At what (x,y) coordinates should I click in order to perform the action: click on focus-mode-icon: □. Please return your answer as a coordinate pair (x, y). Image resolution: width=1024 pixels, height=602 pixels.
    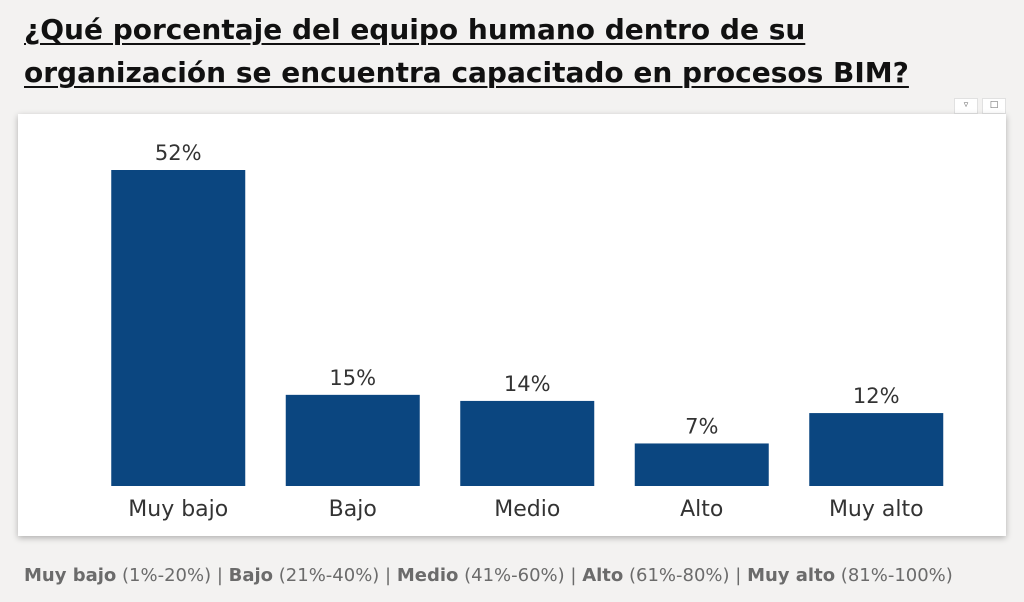
    Looking at the image, I should click on (994, 106).